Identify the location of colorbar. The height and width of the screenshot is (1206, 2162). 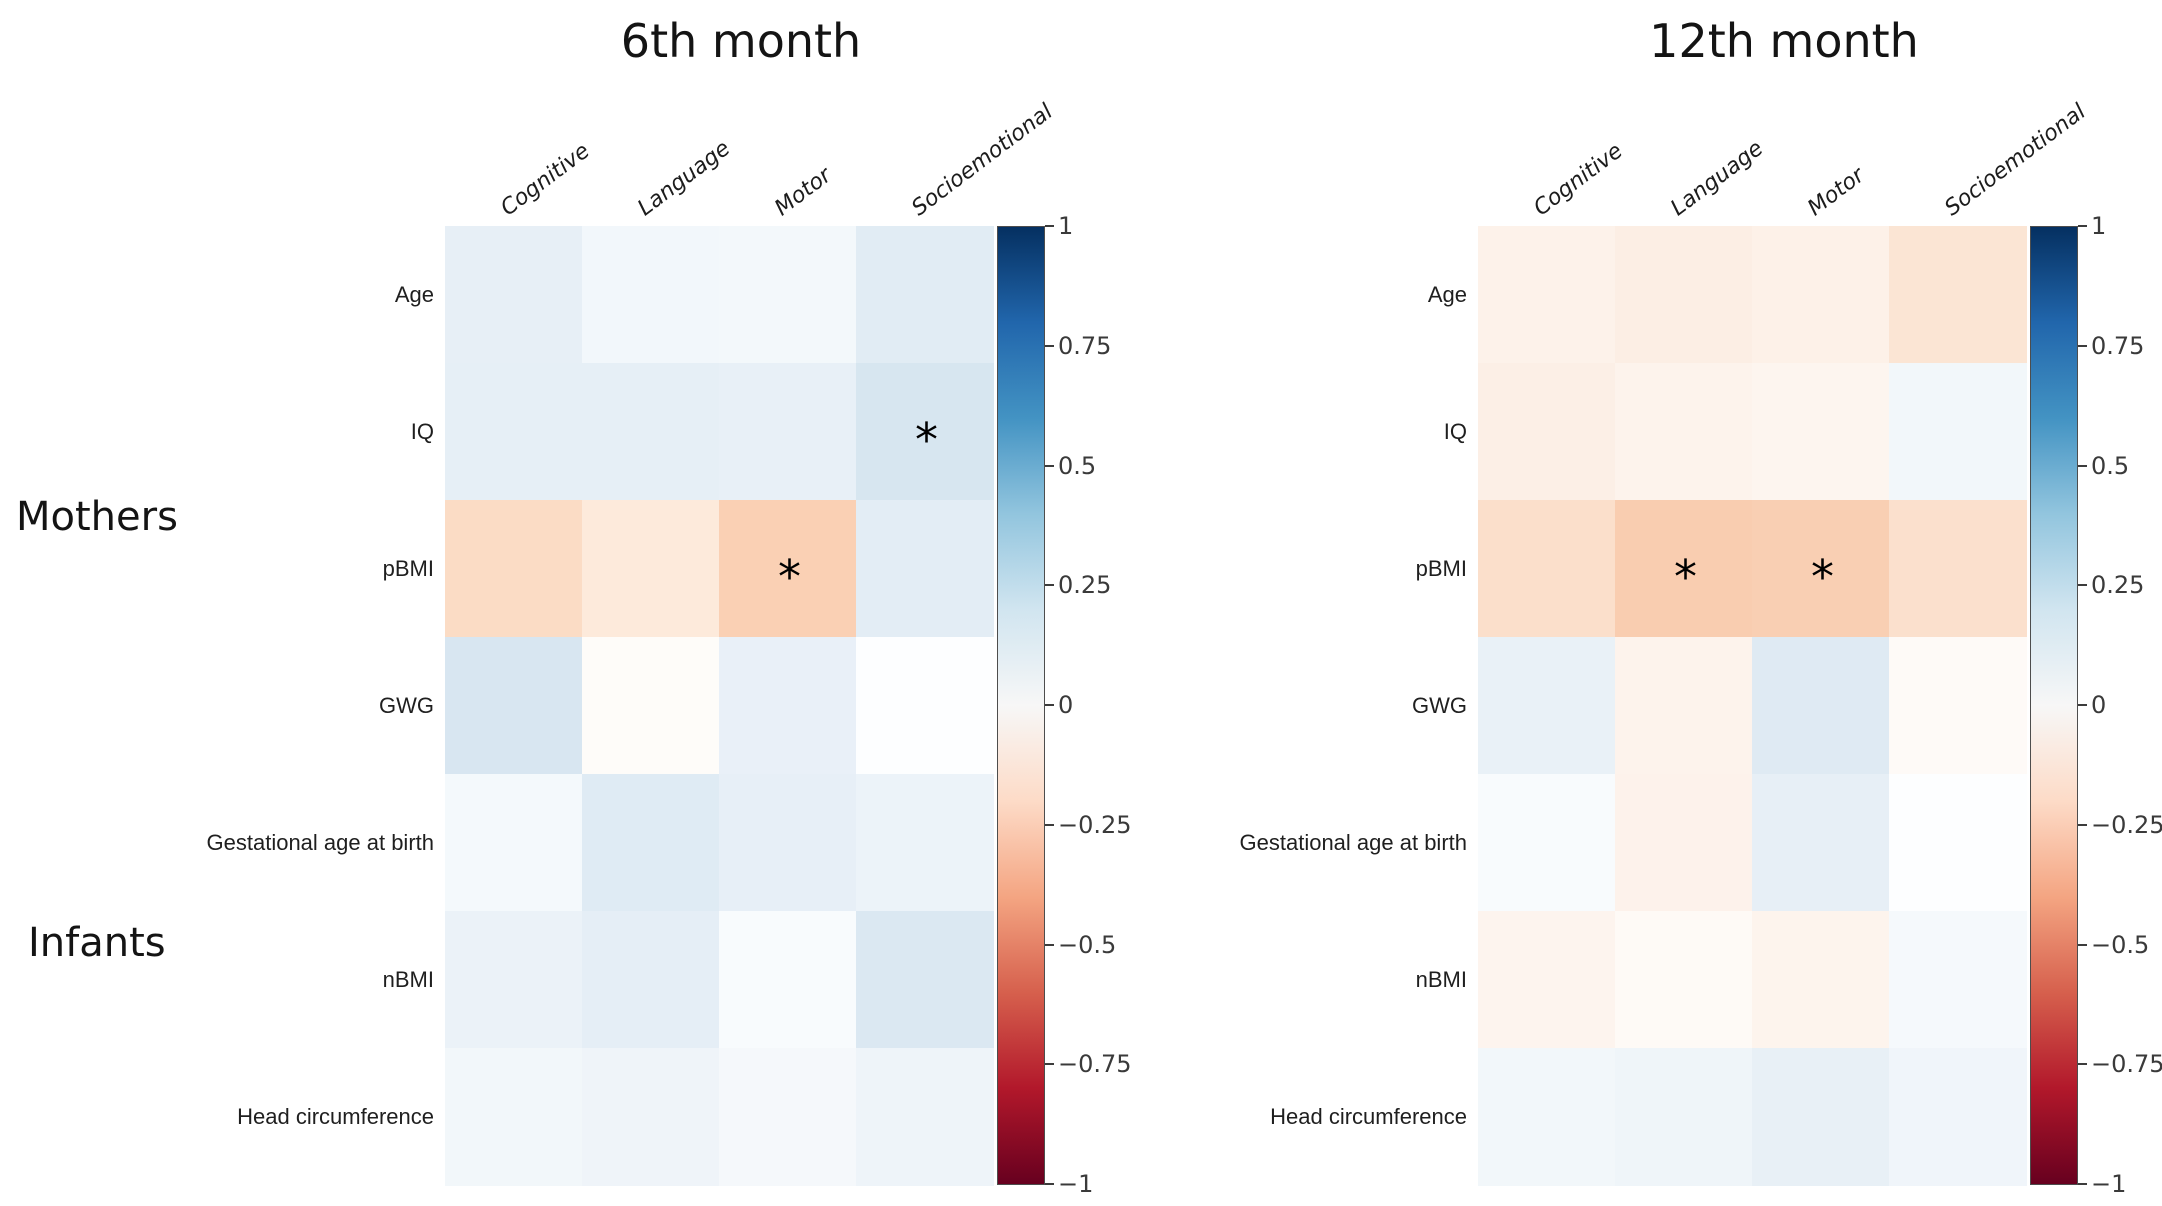
(2054, 705).